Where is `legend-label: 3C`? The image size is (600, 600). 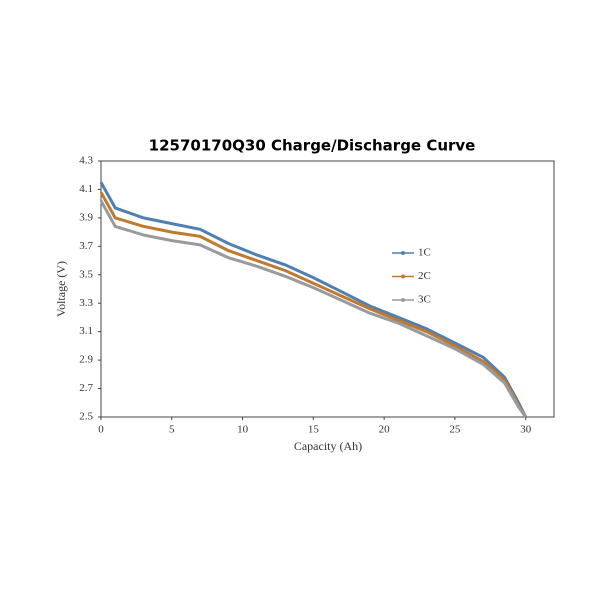
legend-label: 3C is located at coordinates (424, 300).